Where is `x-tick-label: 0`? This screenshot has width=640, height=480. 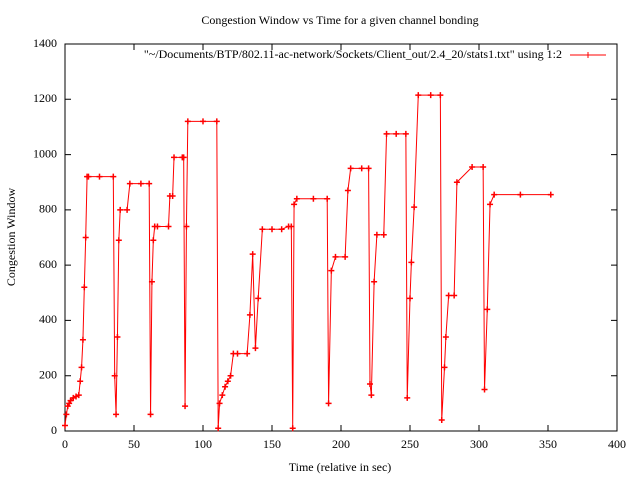
x-tick-label: 0 is located at coordinates (65, 444).